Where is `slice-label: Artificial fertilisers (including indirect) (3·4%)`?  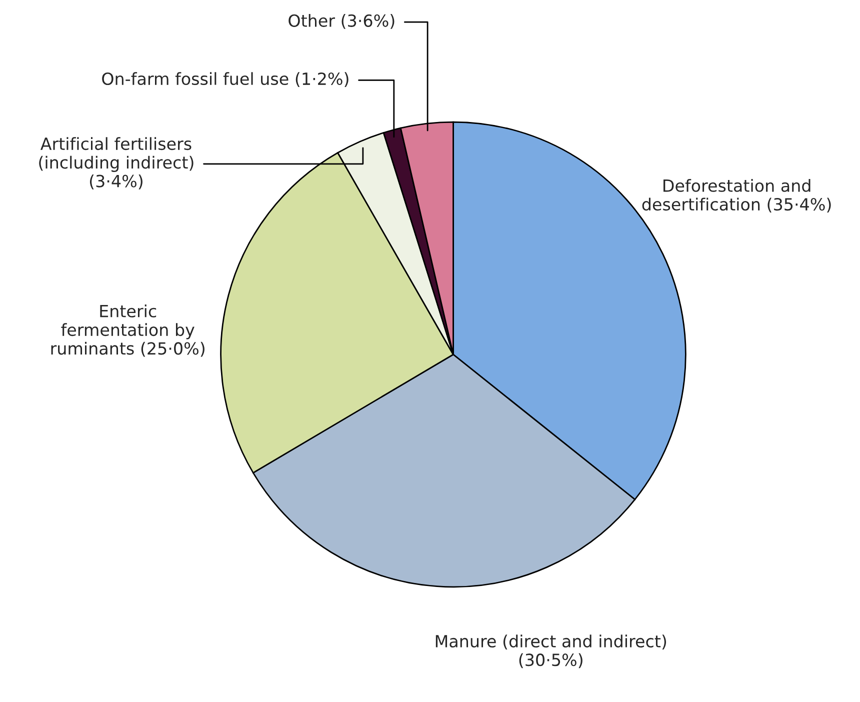
slice-label: Artificial fertilisers (including indirect) (3·4%) is located at coordinates (116, 163).